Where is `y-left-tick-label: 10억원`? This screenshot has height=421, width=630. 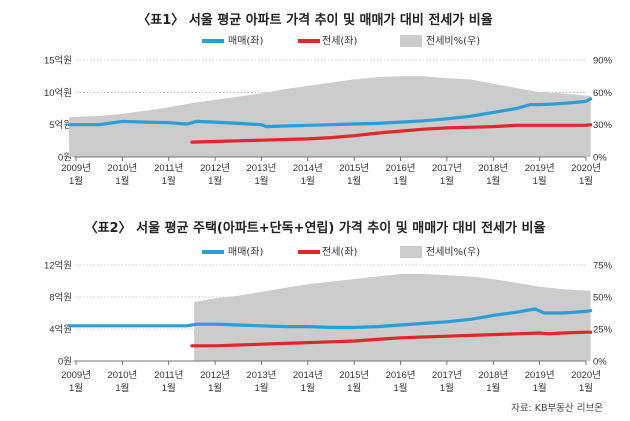
y-left-tick-label: 10억원 is located at coordinates (58, 93).